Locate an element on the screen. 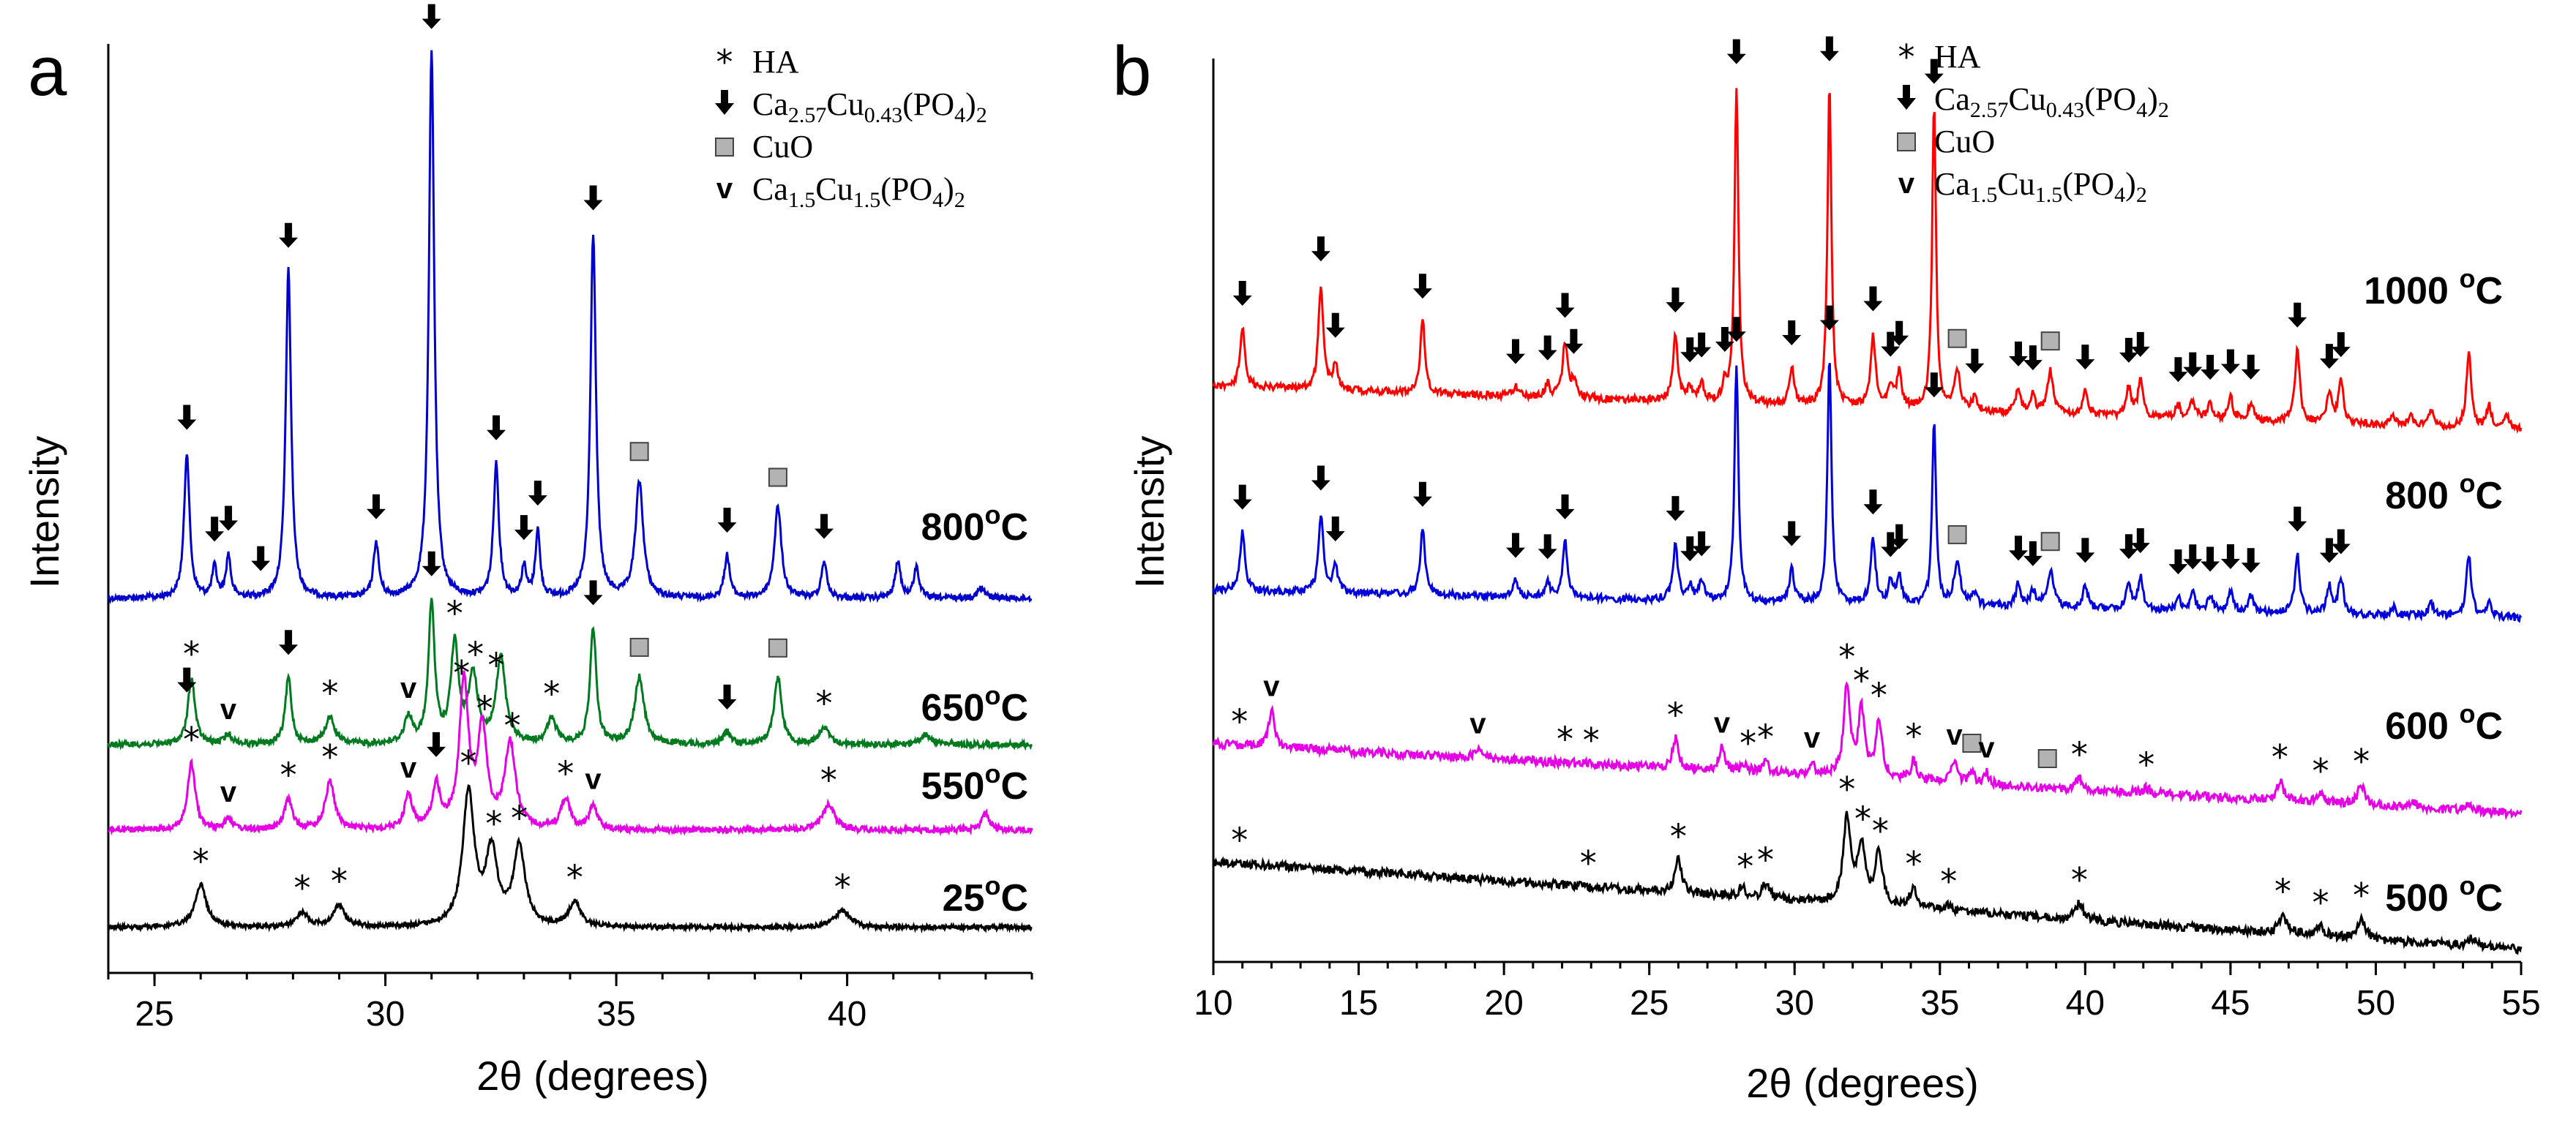 Image resolution: width=2576 pixels, height=1128 pixels. legend-square-icon is located at coordinates (1906, 141).